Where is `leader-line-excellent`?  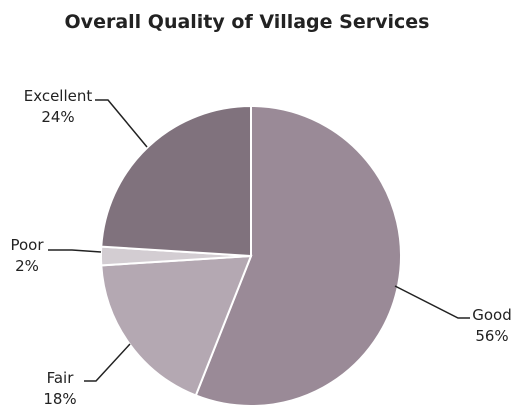 leader-line-excellent is located at coordinates (121, 123).